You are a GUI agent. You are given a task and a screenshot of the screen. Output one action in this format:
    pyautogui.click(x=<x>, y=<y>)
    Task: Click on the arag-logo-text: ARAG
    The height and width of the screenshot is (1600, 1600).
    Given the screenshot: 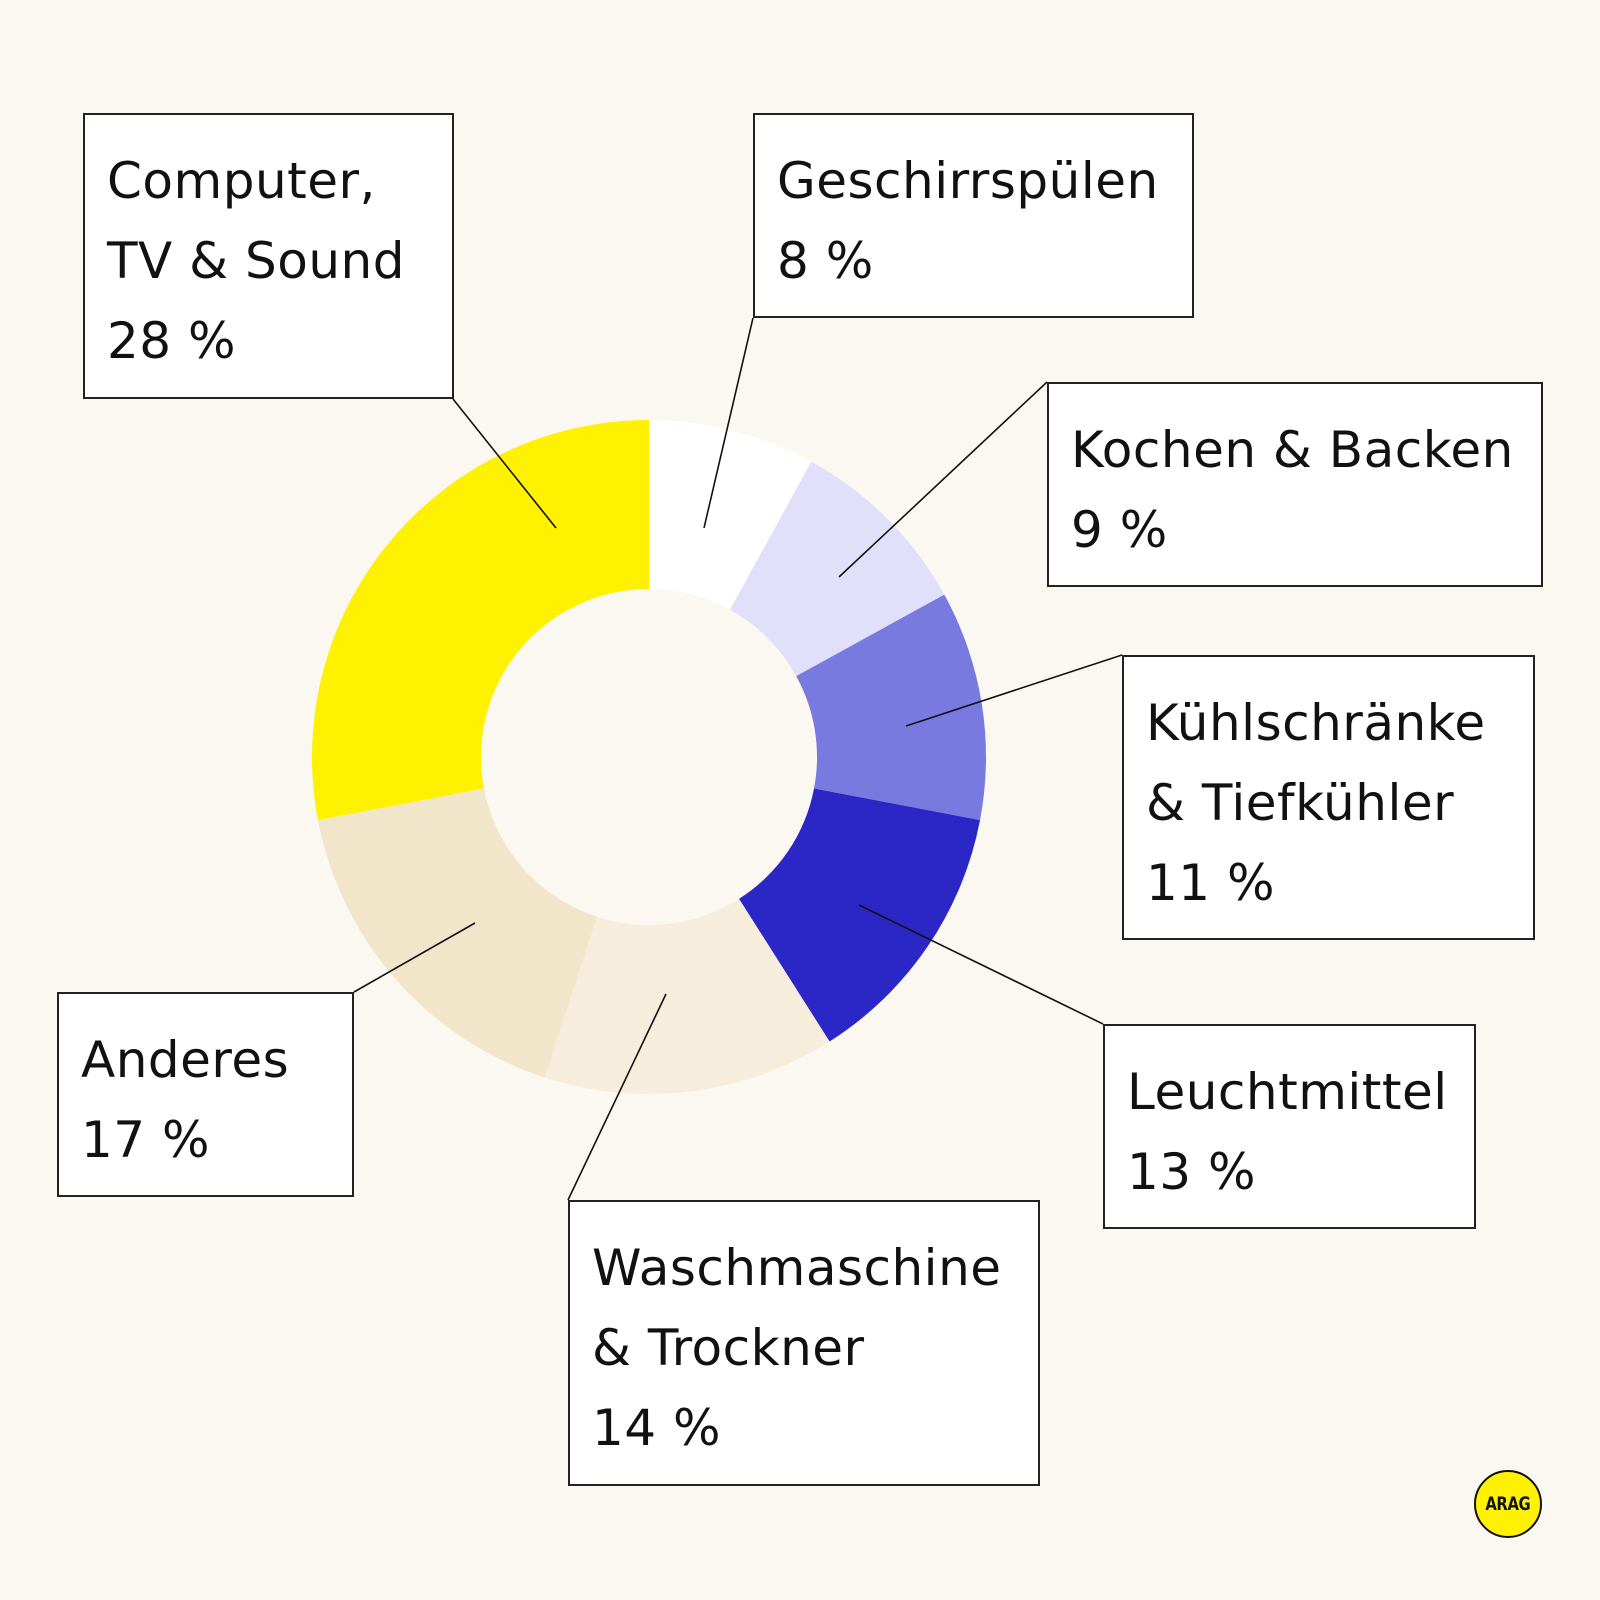 What is the action you would take?
    pyautogui.click(x=1508, y=1504)
    